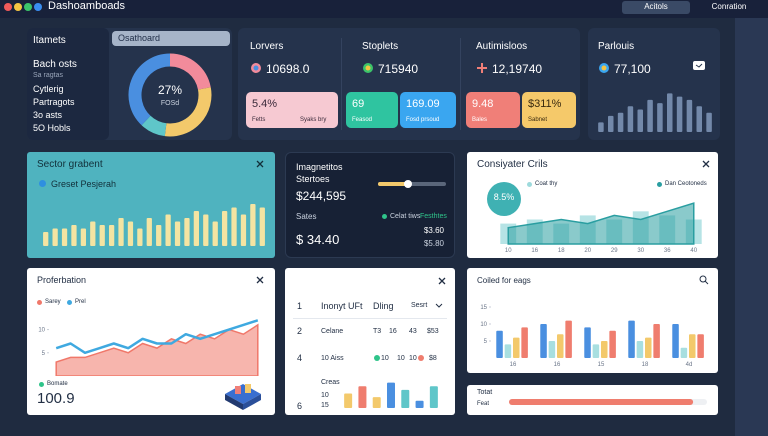 This screenshot has width=768, height=436. Describe the element at coordinates (325, 405) in the screenshot. I see `cell: 15` at that location.